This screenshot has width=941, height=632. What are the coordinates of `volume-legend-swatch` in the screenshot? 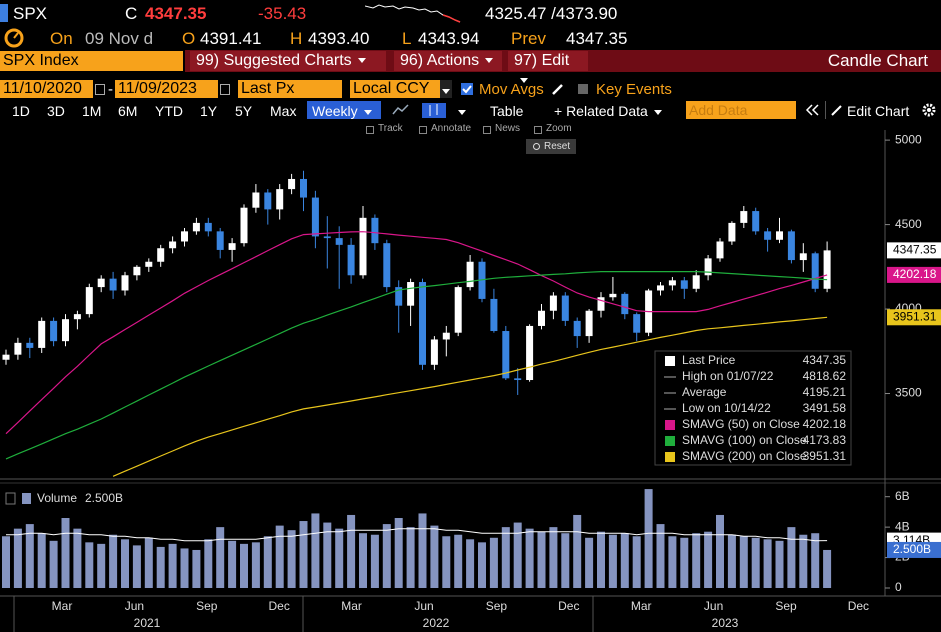 It's located at (26, 498).